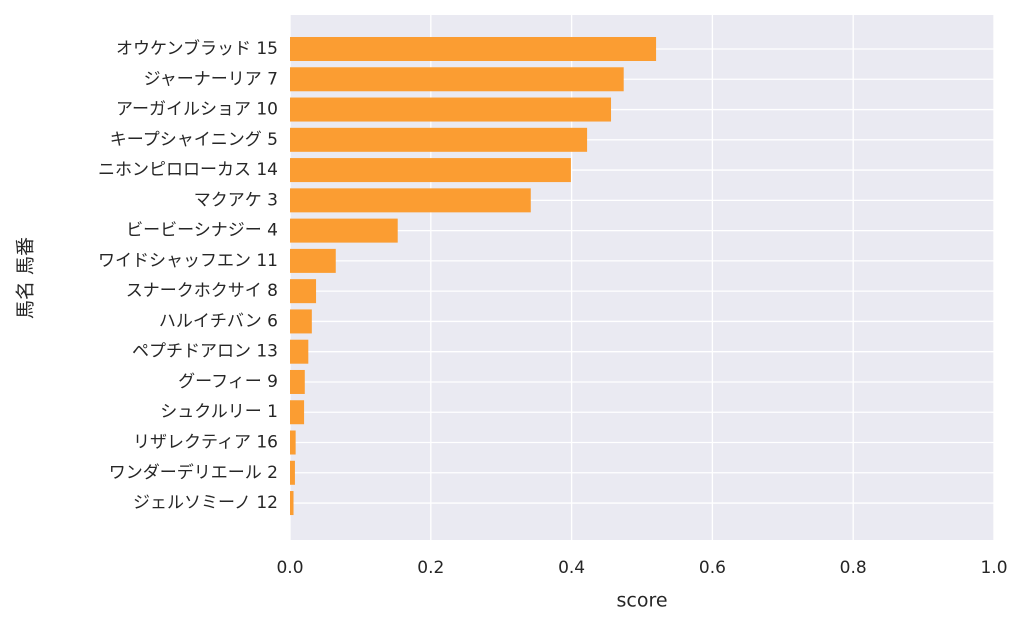 This screenshot has width=1024, height=631. What do you see at coordinates (430, 568) in the screenshot?
I see `x-tick-label: 0.2` at bounding box center [430, 568].